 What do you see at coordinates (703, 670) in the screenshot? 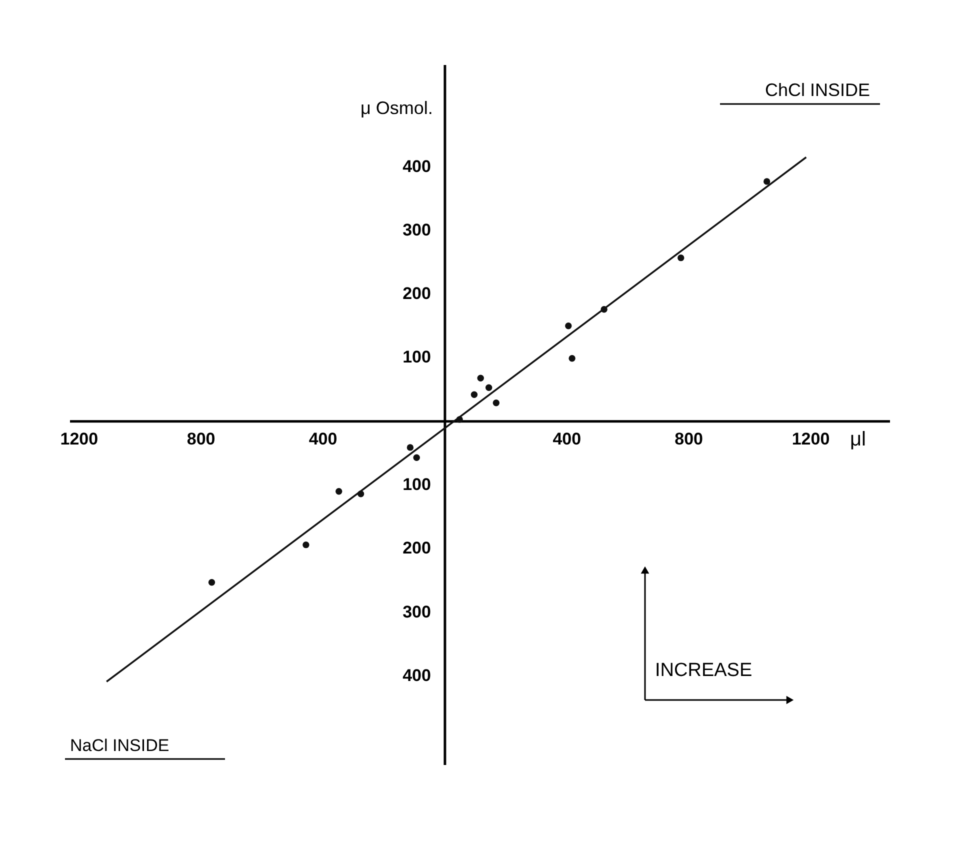
I see `annotation: INCREASE` at bounding box center [703, 670].